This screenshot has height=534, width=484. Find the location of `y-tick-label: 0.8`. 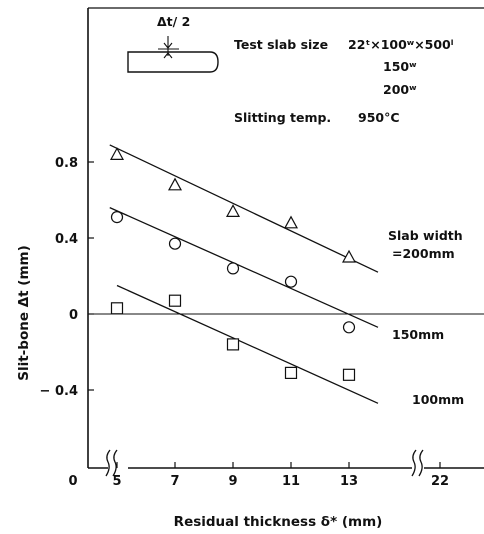

y-tick-label: 0.8 is located at coordinates (66, 163).